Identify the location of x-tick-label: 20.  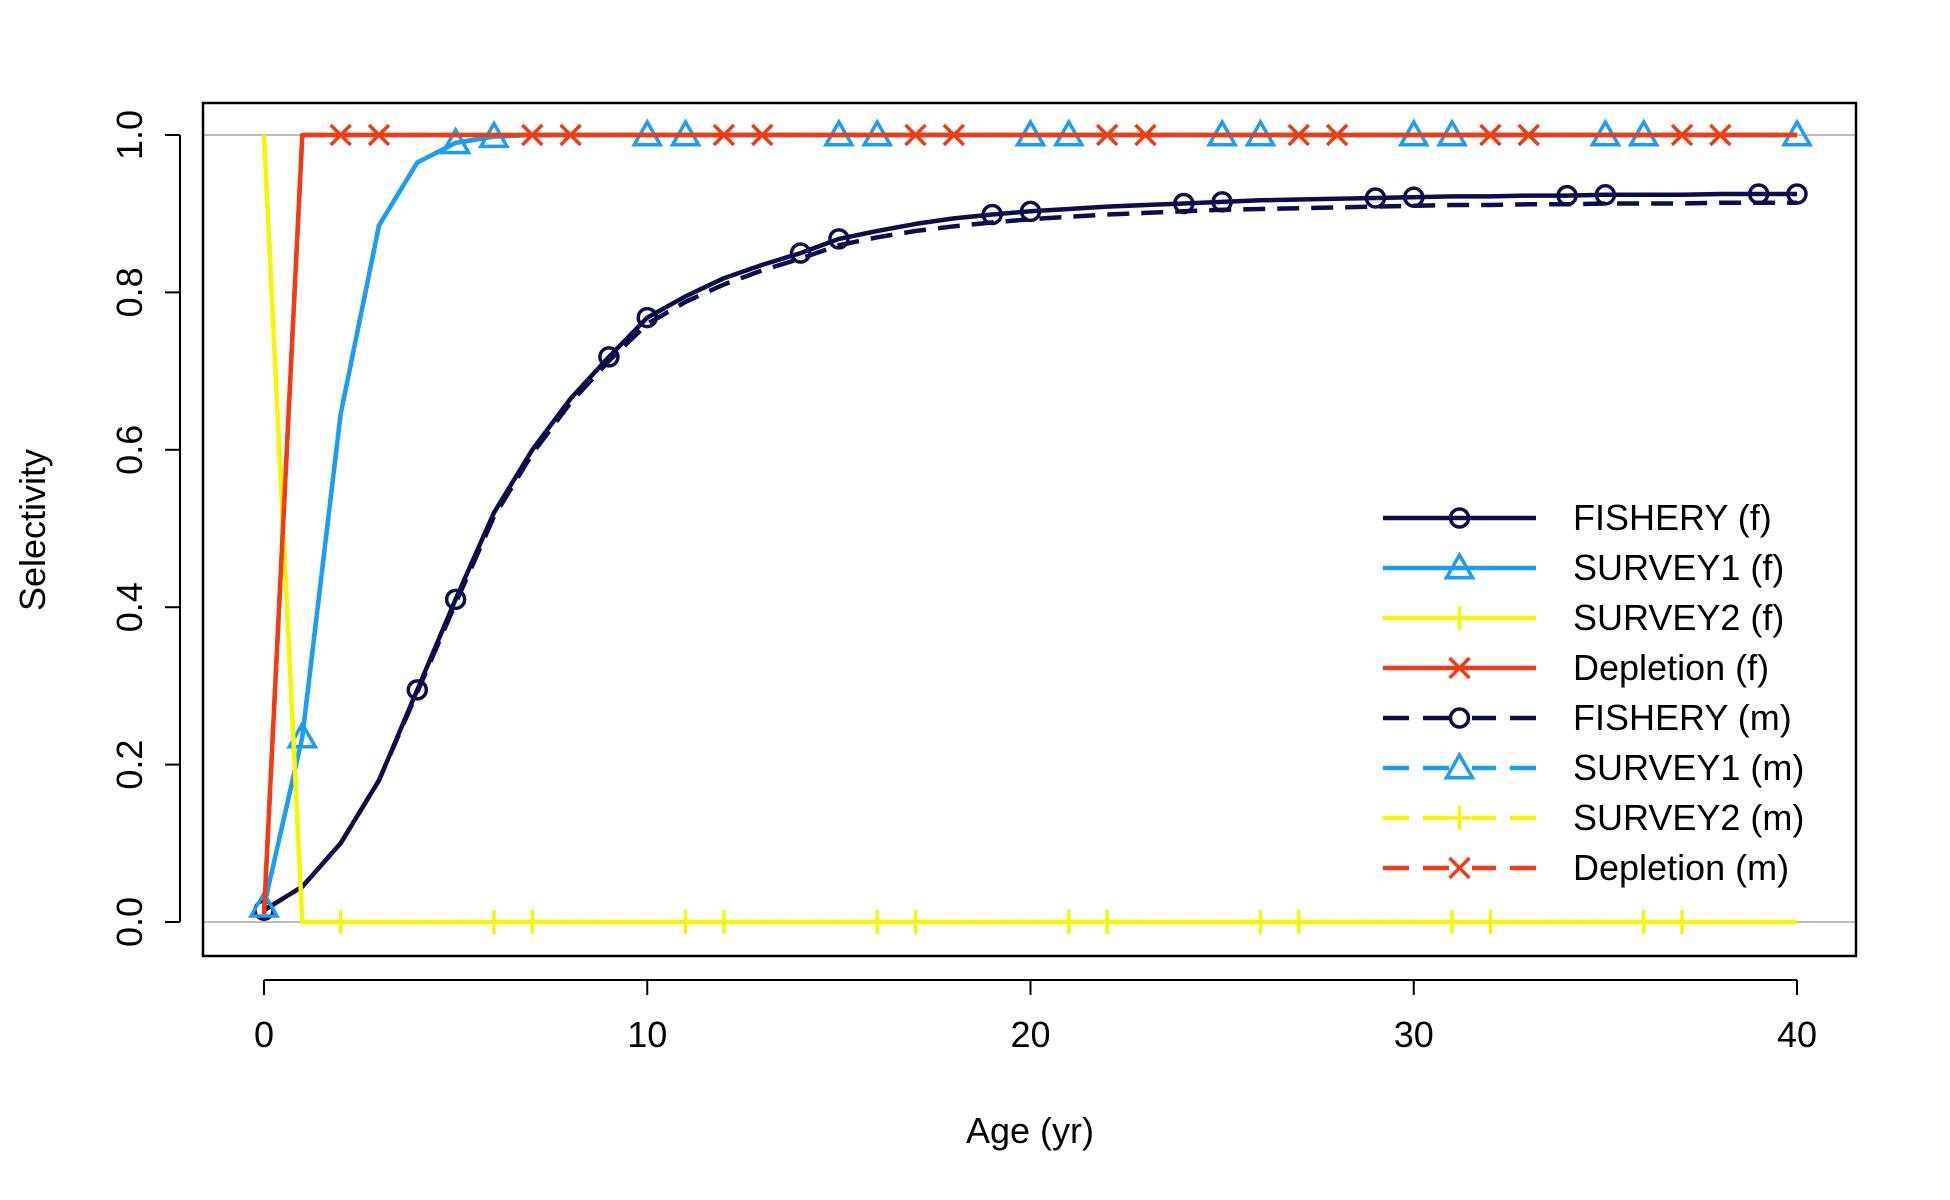
(1030, 1034).